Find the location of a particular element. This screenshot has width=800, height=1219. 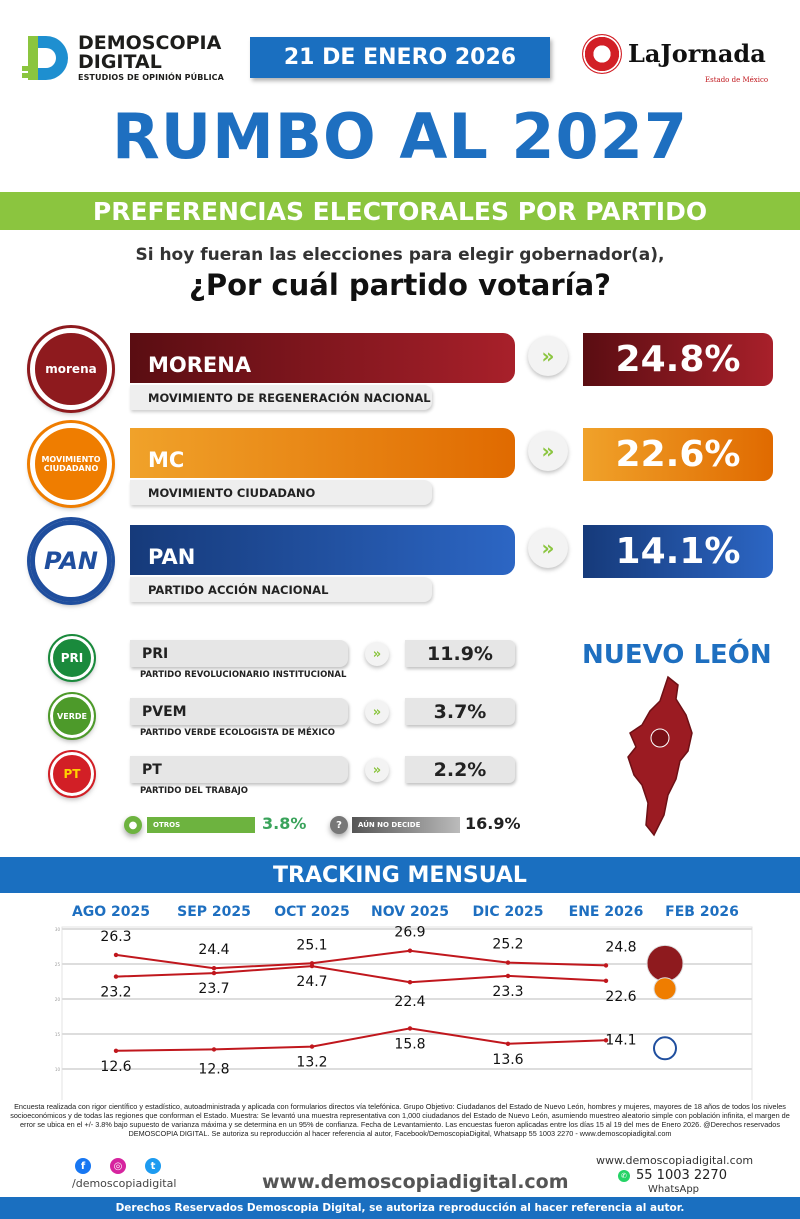

data-label: 24.4 is located at coordinates (213, 950).